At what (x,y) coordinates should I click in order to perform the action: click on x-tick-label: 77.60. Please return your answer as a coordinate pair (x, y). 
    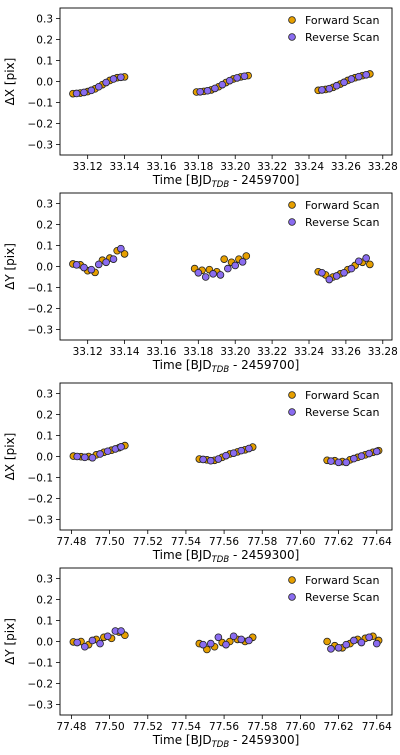
    Looking at the image, I should click on (300, 727).